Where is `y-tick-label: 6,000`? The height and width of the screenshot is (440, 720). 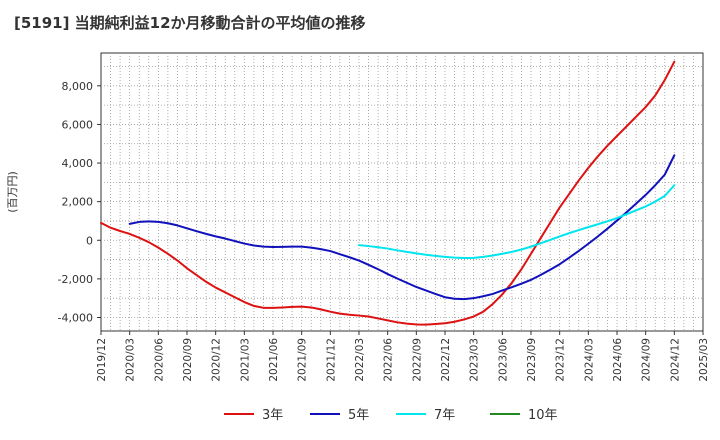
y-tick-label: 6,000 is located at coordinates (78, 124).